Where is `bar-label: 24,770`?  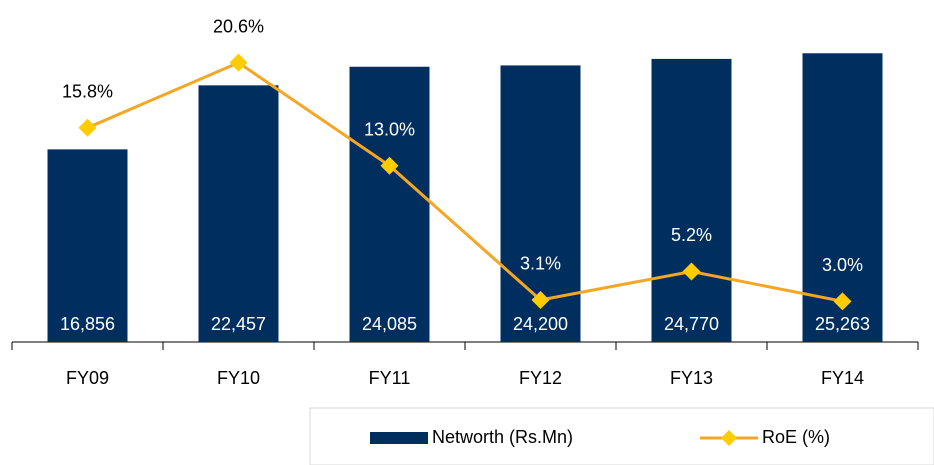 bar-label: 24,770 is located at coordinates (691, 324).